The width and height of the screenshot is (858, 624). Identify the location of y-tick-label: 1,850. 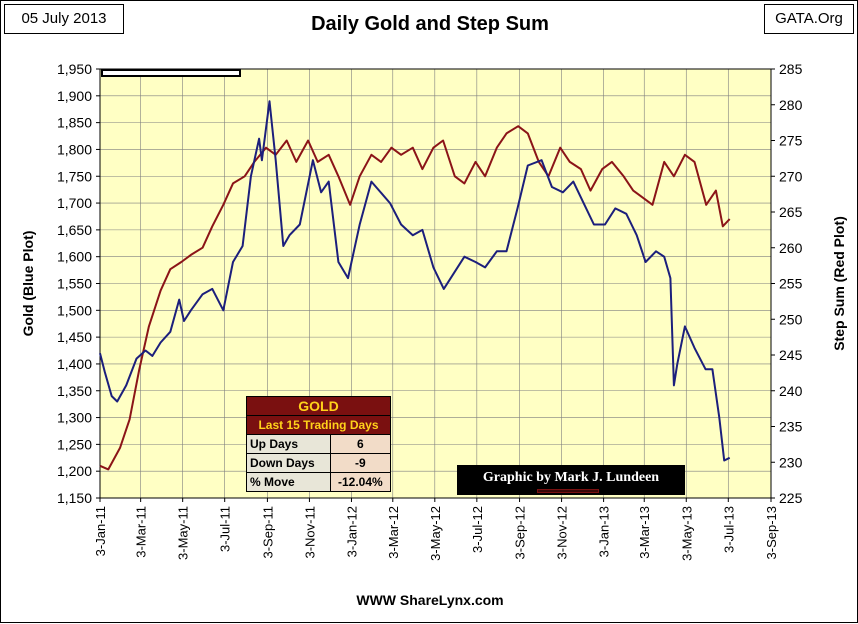
(74, 123).